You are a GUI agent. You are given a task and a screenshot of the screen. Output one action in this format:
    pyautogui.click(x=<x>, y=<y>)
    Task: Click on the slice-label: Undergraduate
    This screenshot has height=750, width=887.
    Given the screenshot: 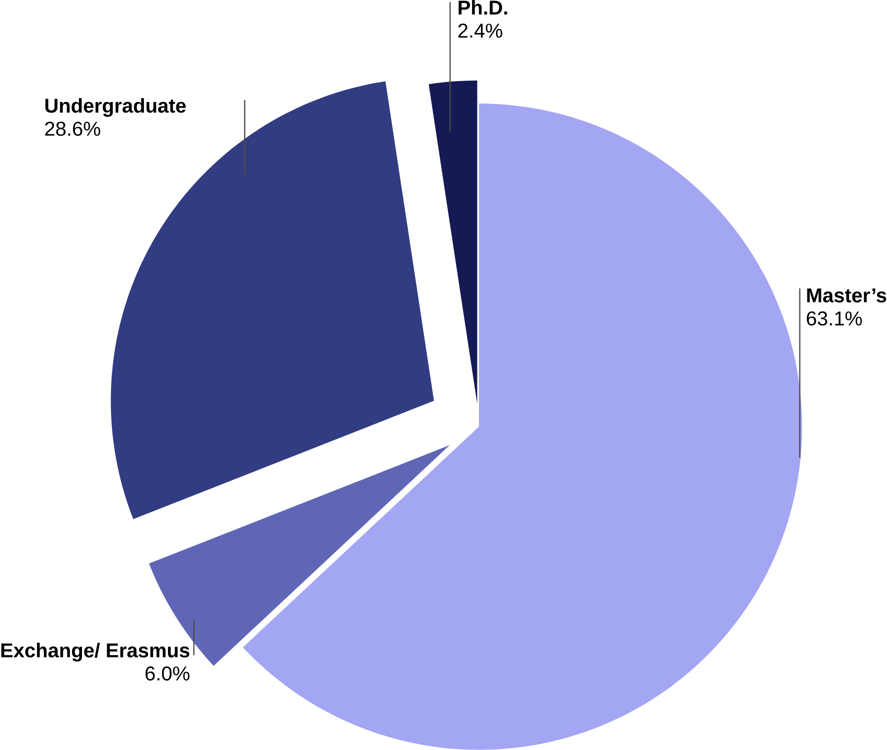 What is the action you would take?
    pyautogui.click(x=115, y=107)
    